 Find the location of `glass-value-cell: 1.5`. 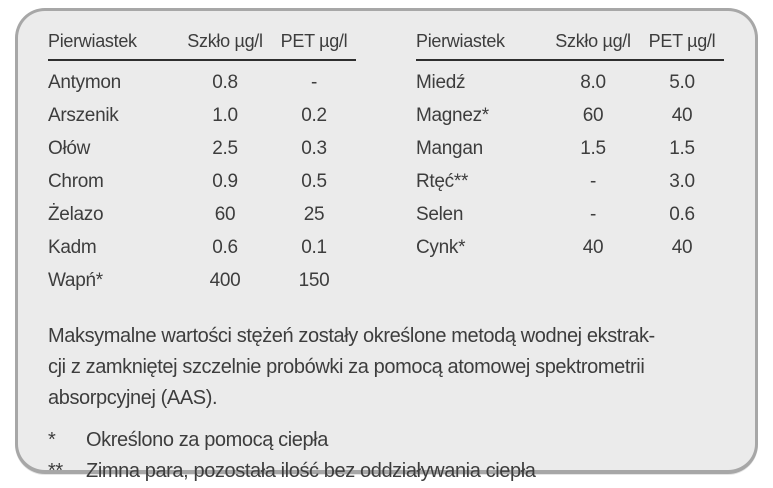

glass-value-cell: 1.5 is located at coordinates (593, 148).